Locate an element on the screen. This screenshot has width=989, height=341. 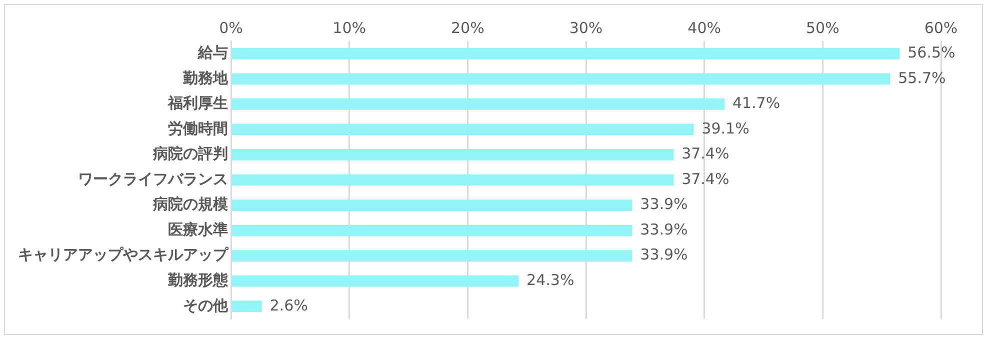
x-tick-label: 30% is located at coordinates (586, 27).